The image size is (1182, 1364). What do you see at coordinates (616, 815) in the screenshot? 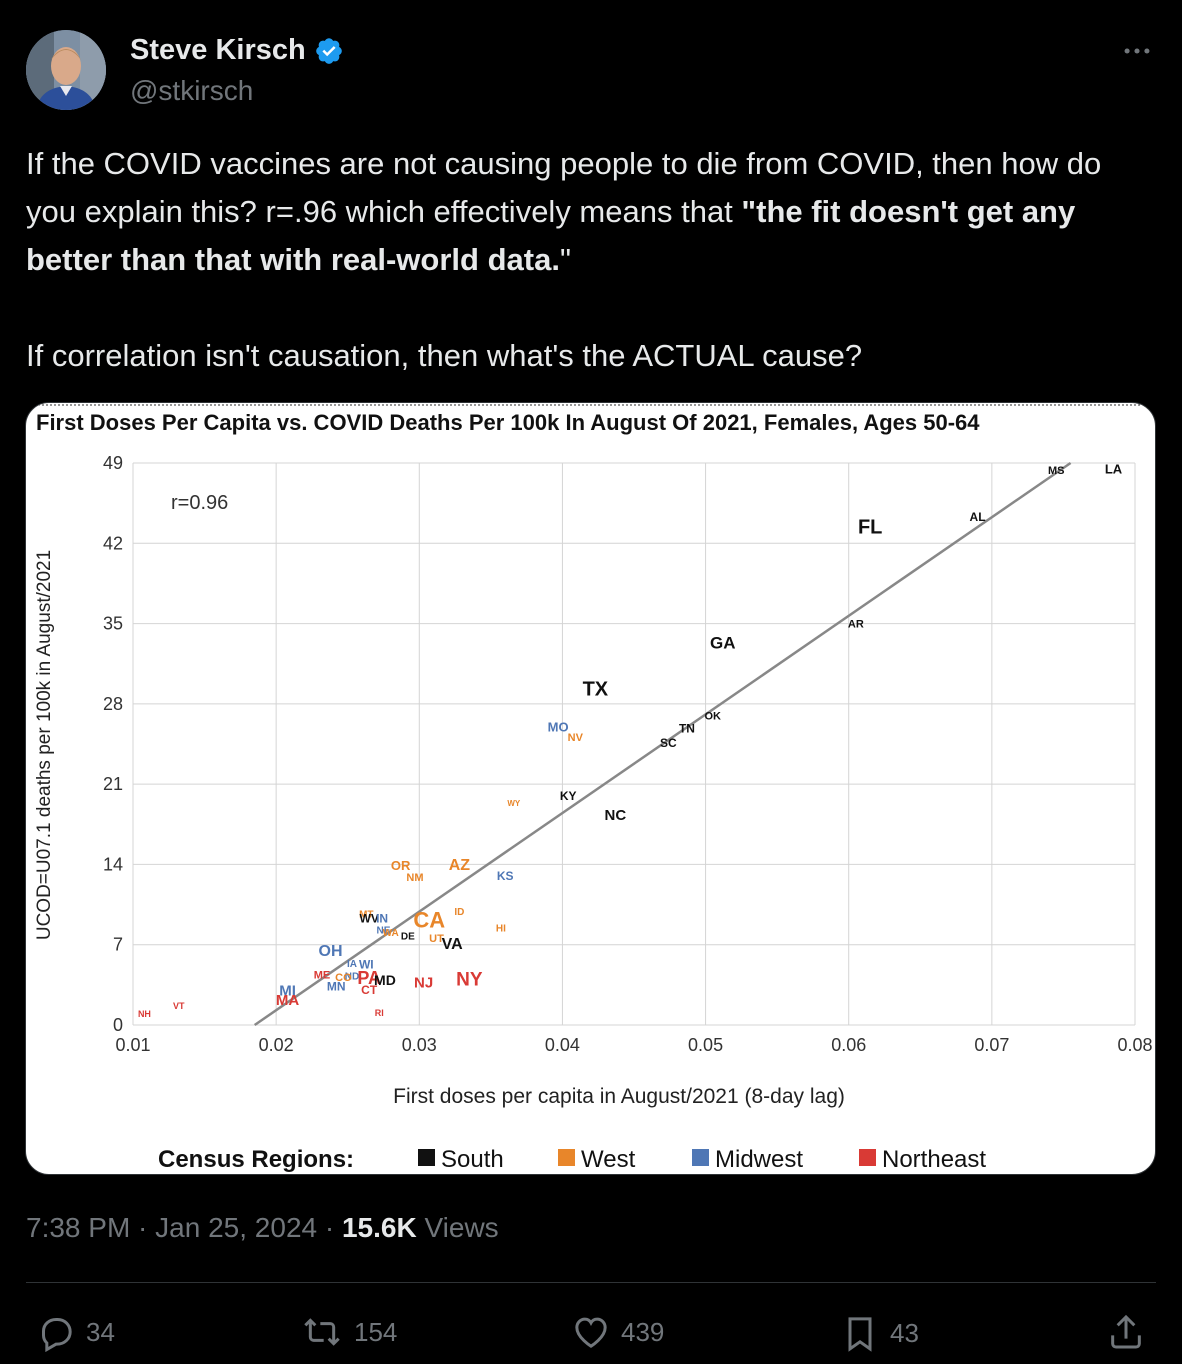
I see `point-label-nc: NC` at bounding box center [616, 815].